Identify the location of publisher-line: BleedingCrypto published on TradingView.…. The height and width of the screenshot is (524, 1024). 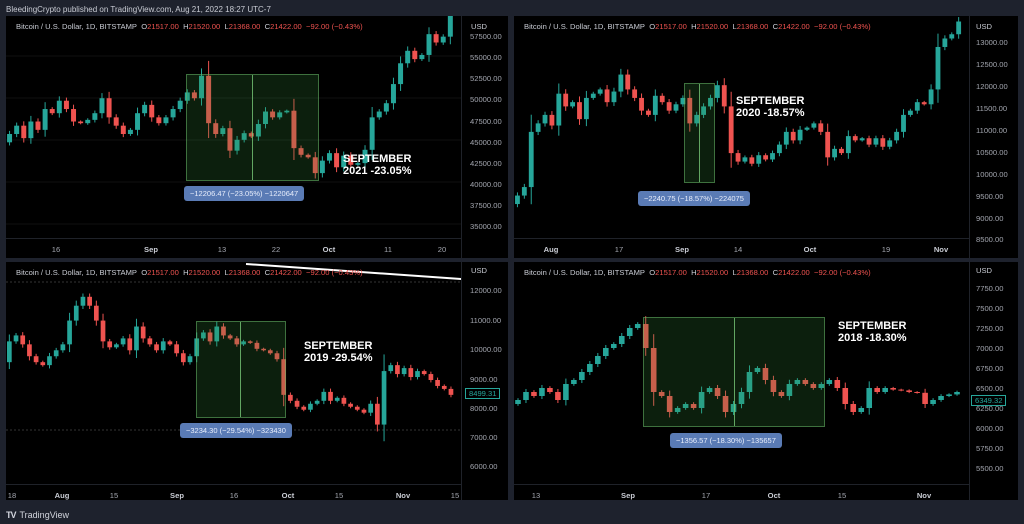
(138, 9).